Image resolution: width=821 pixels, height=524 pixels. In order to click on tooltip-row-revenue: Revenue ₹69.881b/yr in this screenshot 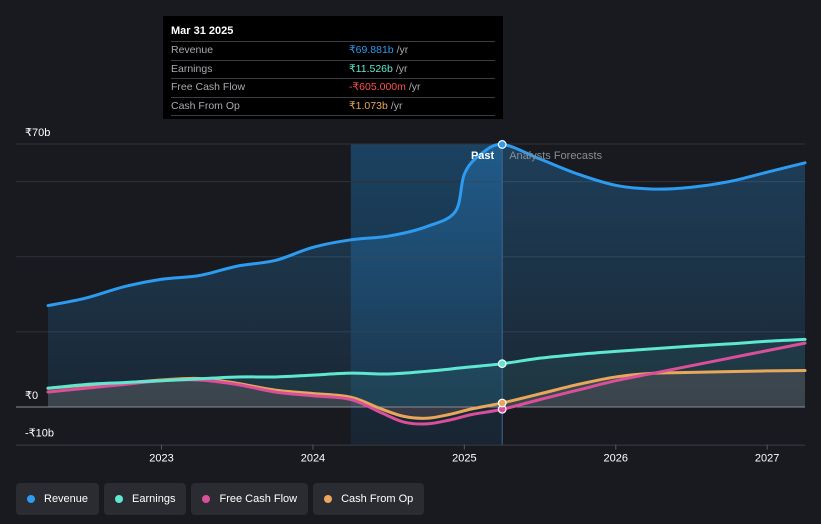, I will do `click(333, 50)`.